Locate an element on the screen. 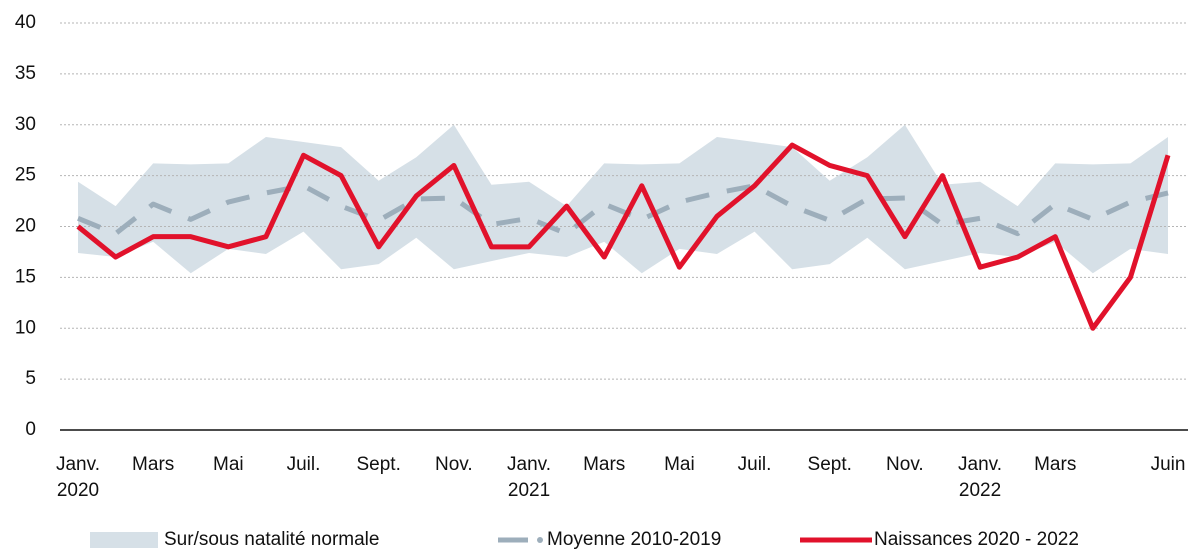 Image resolution: width=1195 pixels, height=552 pixels. x-tick-label: Janv. 2020 is located at coordinates (78, 477).